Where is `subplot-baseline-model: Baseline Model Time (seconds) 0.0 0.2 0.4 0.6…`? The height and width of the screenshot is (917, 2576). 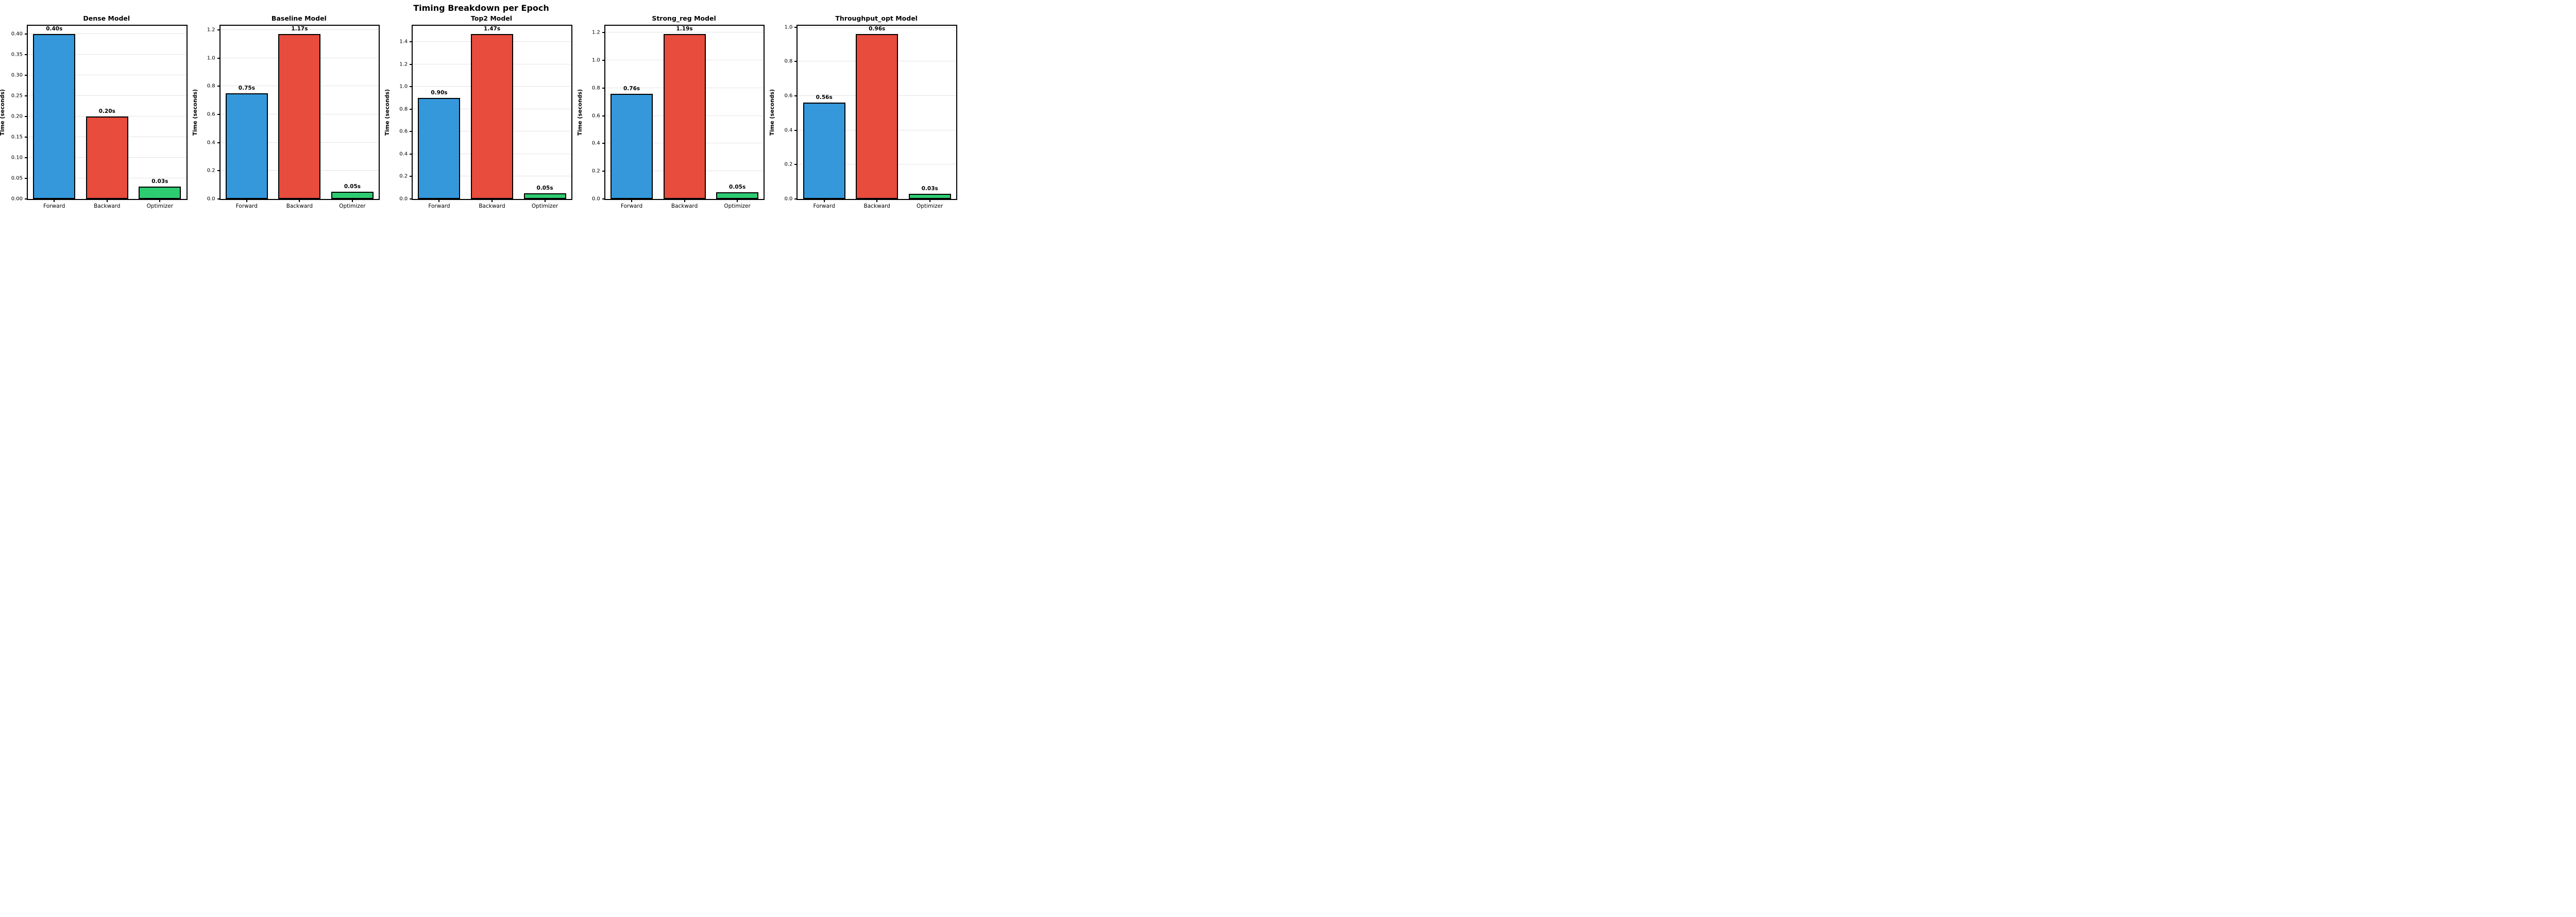 subplot-baseline-model: Baseline Model Time (seconds) 0.0 0.2 0.4 0.6… is located at coordinates (288, 114).